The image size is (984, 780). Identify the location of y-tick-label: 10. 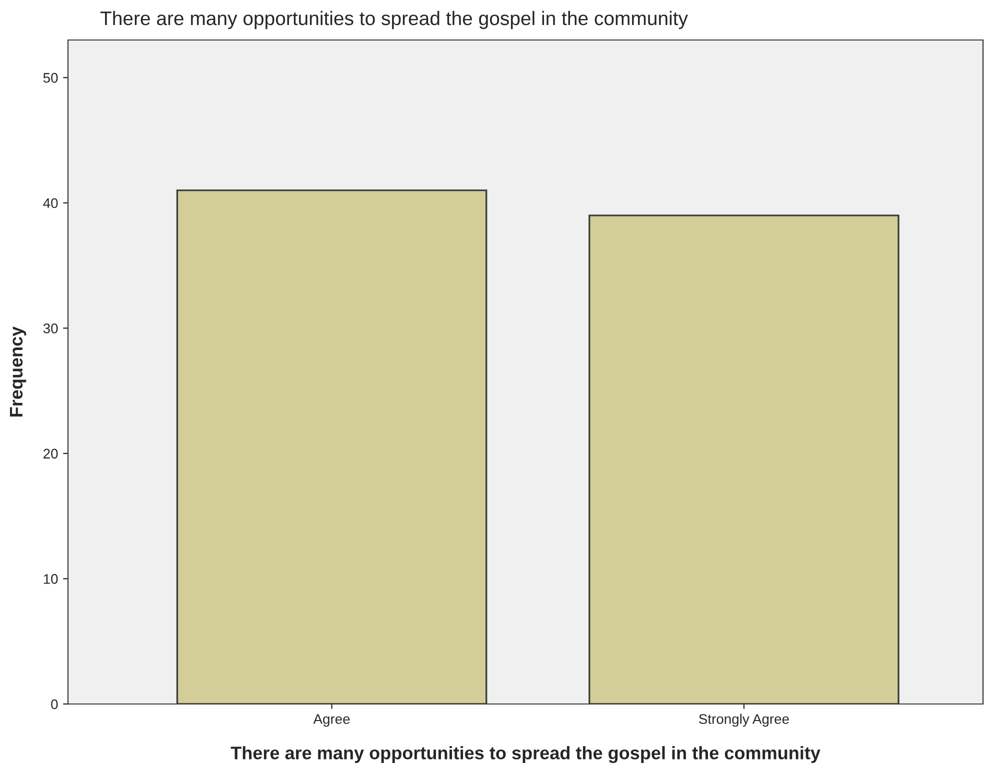
(51, 579).